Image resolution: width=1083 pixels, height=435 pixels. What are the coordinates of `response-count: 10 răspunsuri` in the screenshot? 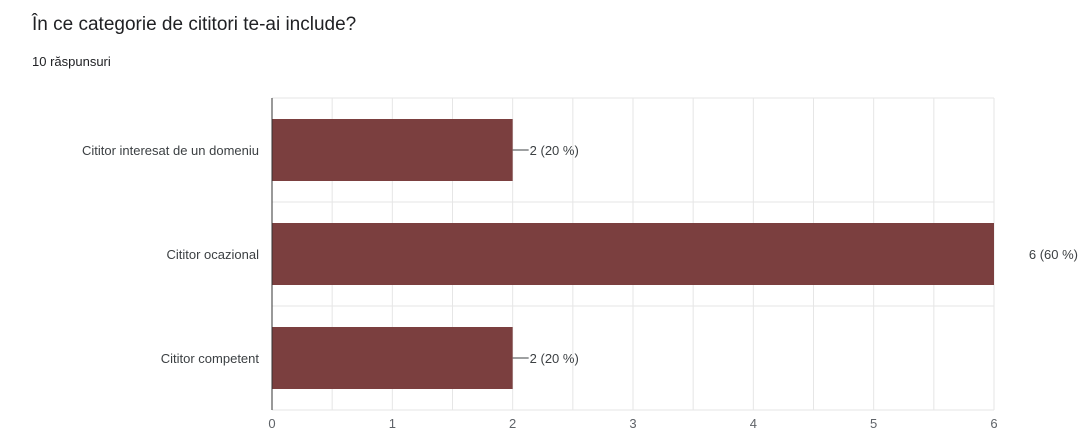 It's located at (71, 61).